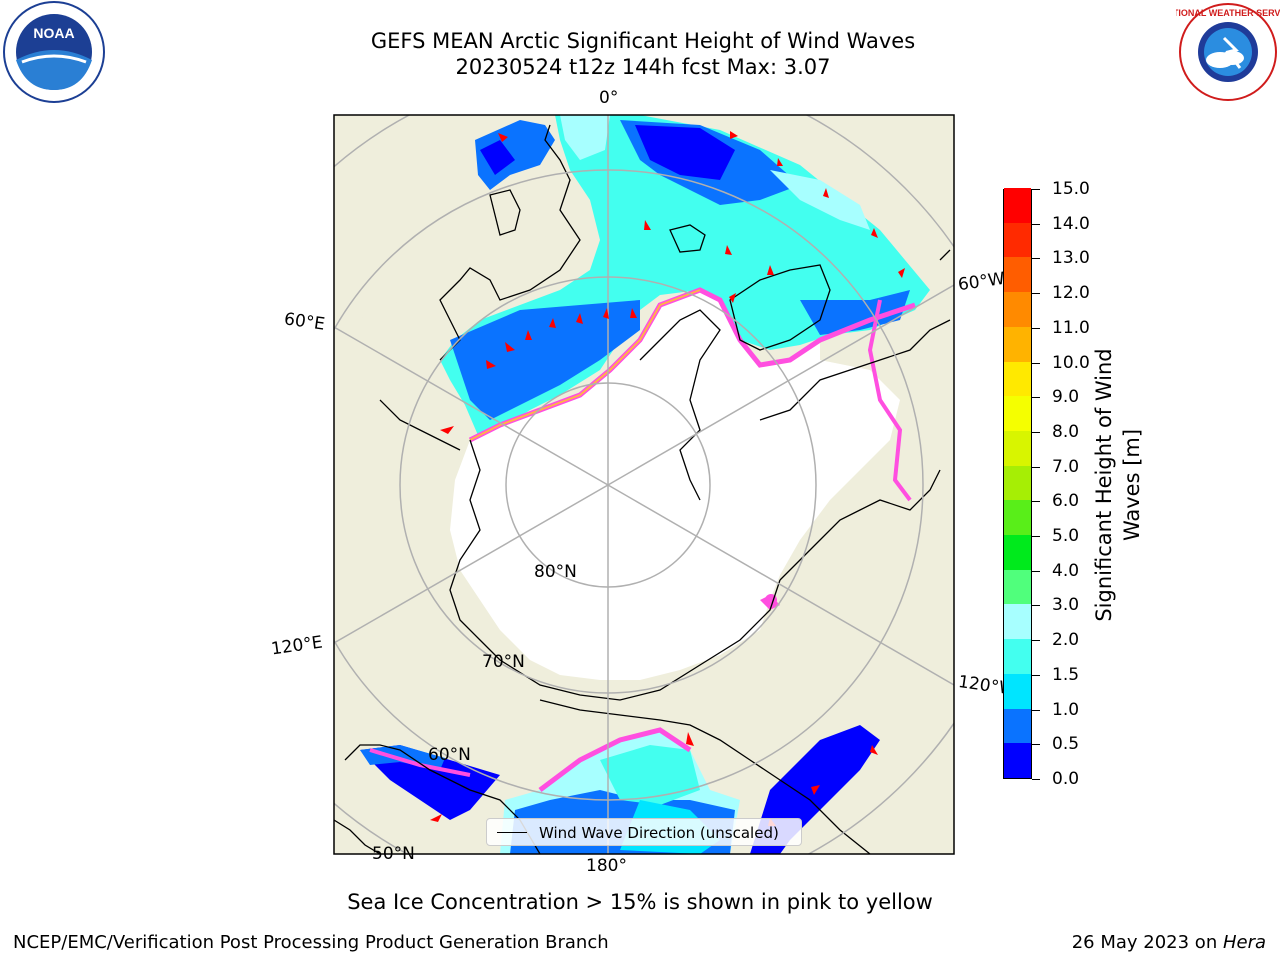 The width and height of the screenshot is (1280, 960). What do you see at coordinates (1066, 431) in the screenshot?
I see `colorbar-tick-label: 8.0` at bounding box center [1066, 431].